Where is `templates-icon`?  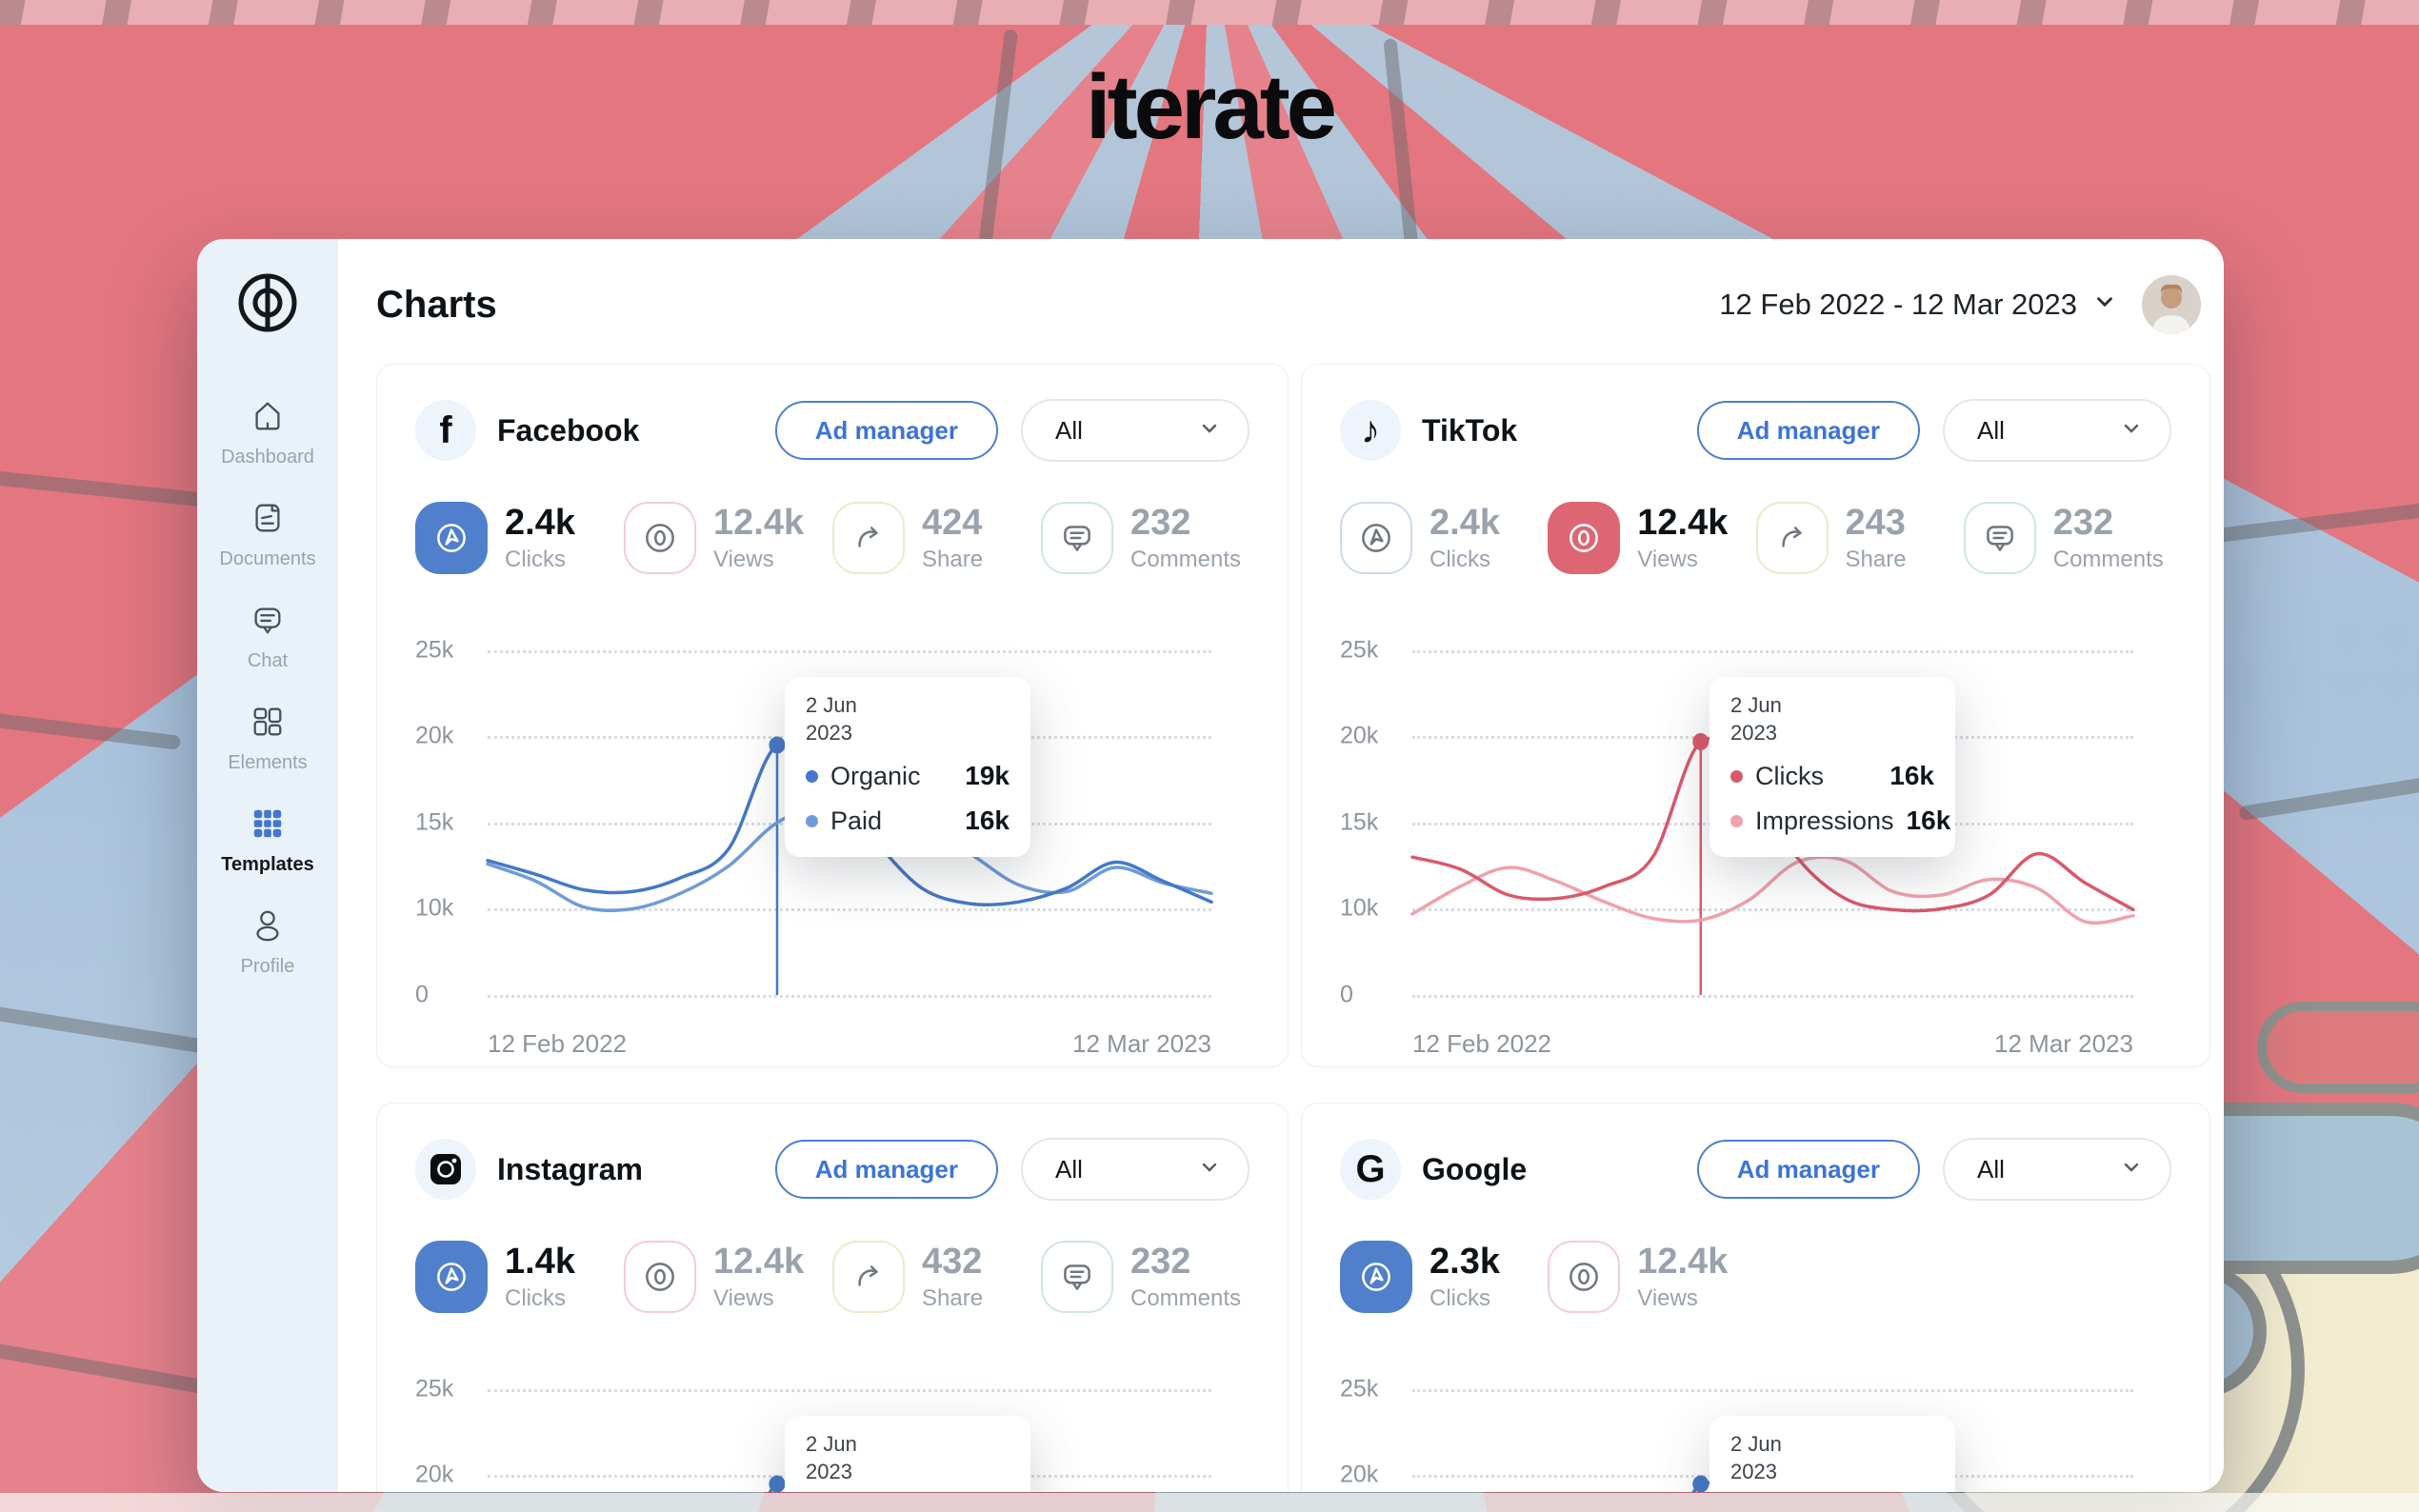 templates-icon is located at coordinates (268, 826).